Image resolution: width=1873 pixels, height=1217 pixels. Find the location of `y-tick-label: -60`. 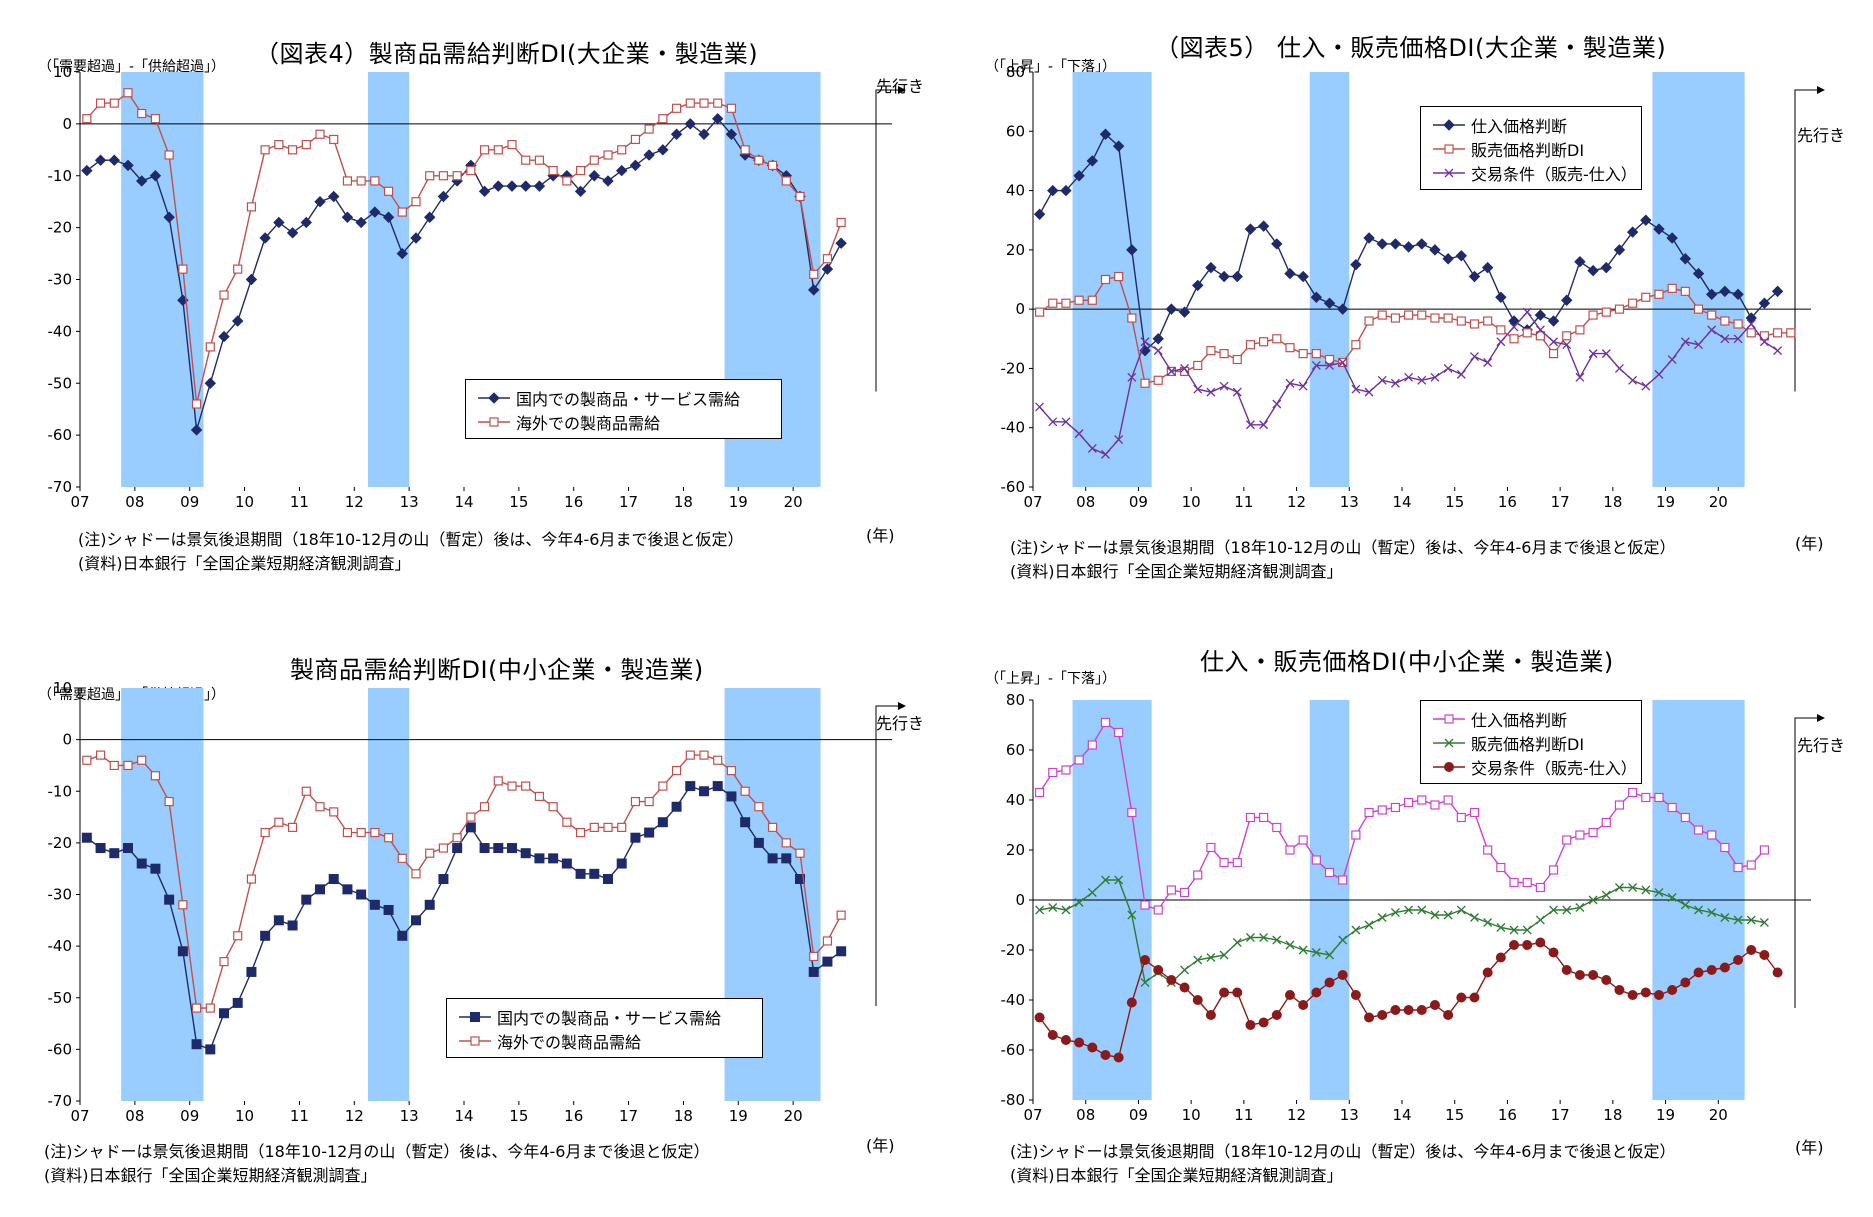

y-tick-label: -60 is located at coordinates (60, 1049).